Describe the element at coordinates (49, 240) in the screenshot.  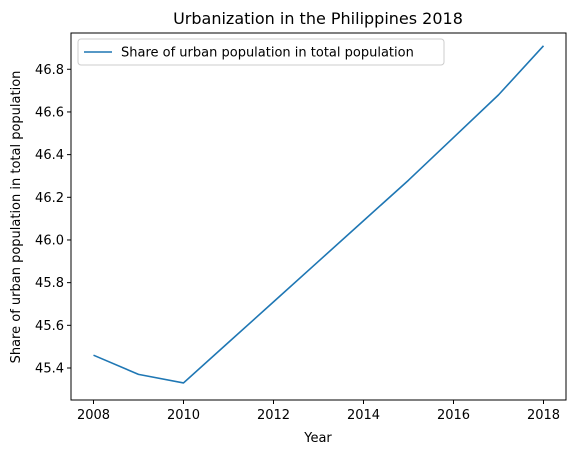
I see `y-tick-label: 46.0` at that location.